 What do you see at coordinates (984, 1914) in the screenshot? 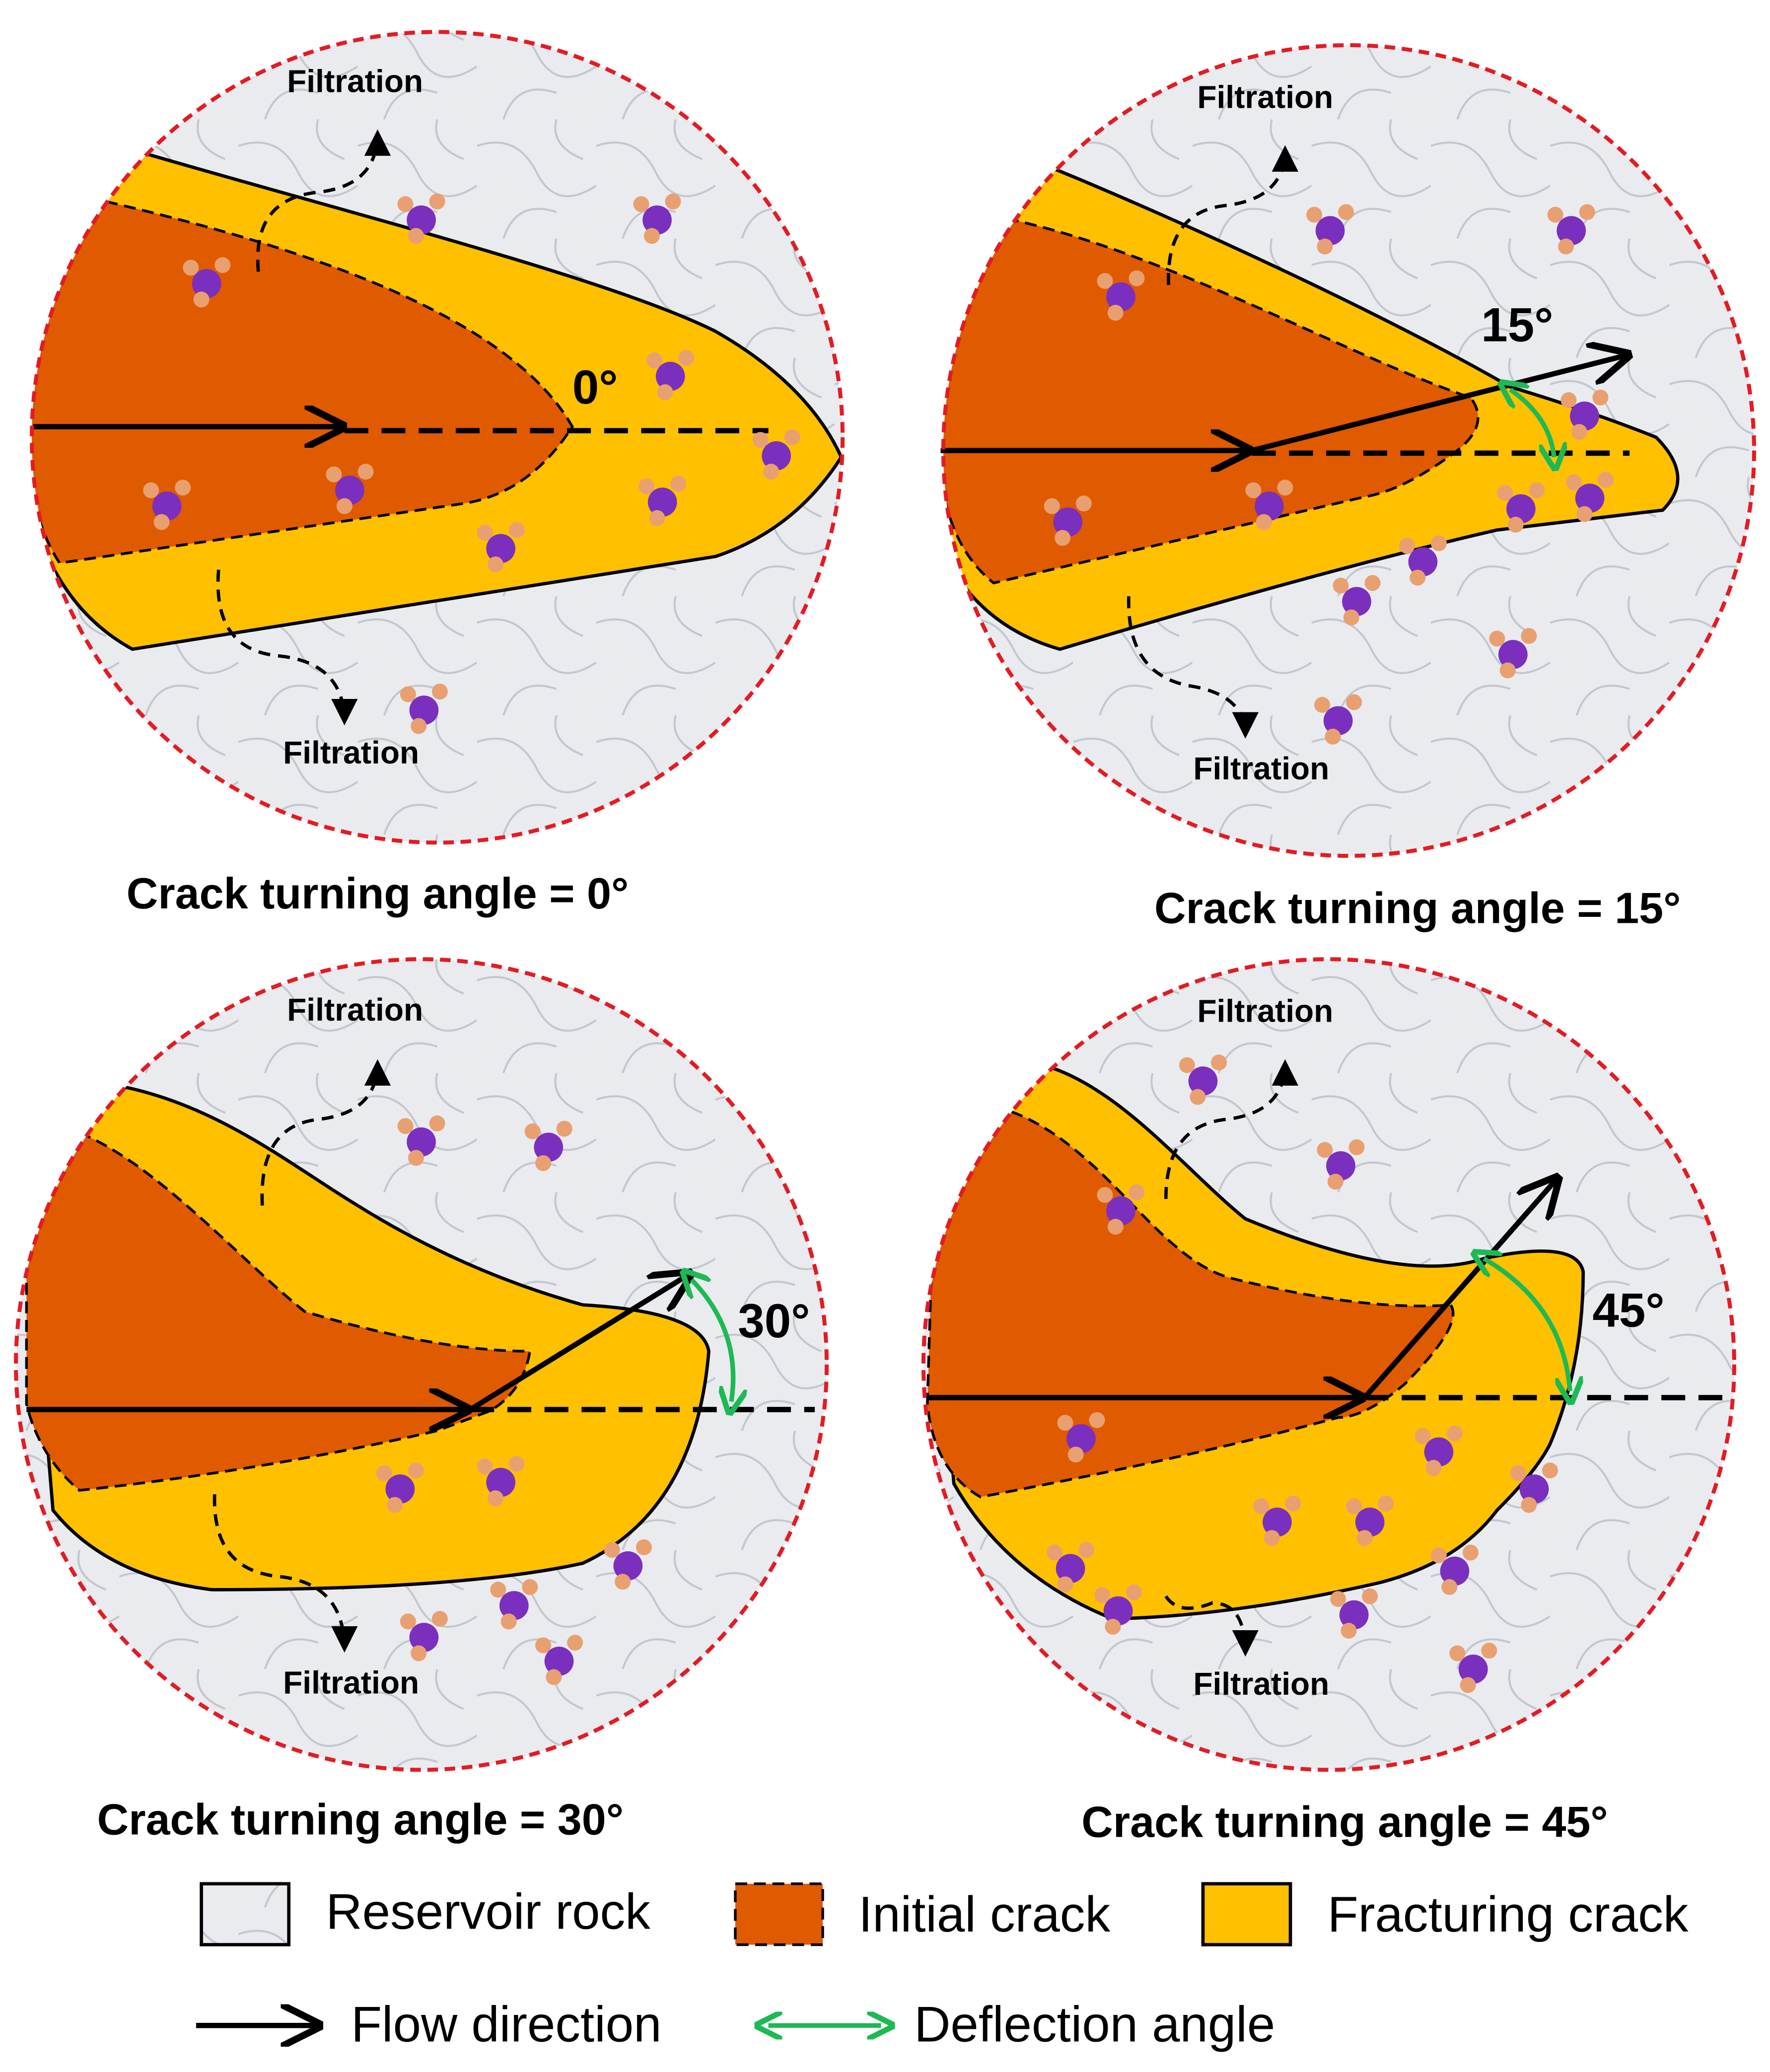
I see `legend-label: Initial crack` at bounding box center [984, 1914].